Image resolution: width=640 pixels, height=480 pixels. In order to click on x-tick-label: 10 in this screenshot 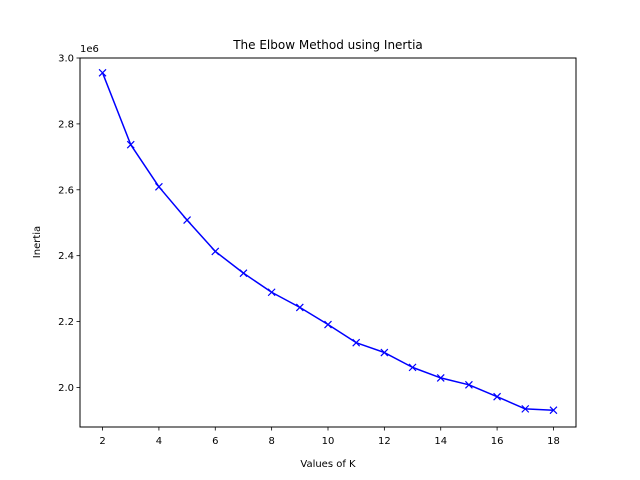, I will do `click(328, 441)`.